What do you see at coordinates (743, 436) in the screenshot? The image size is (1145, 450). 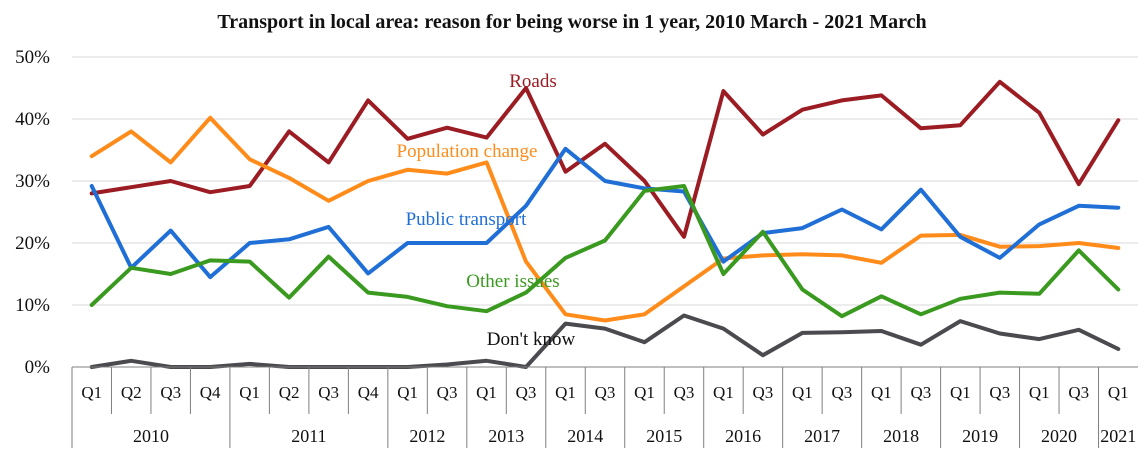 I see `year-label: 2016` at bounding box center [743, 436].